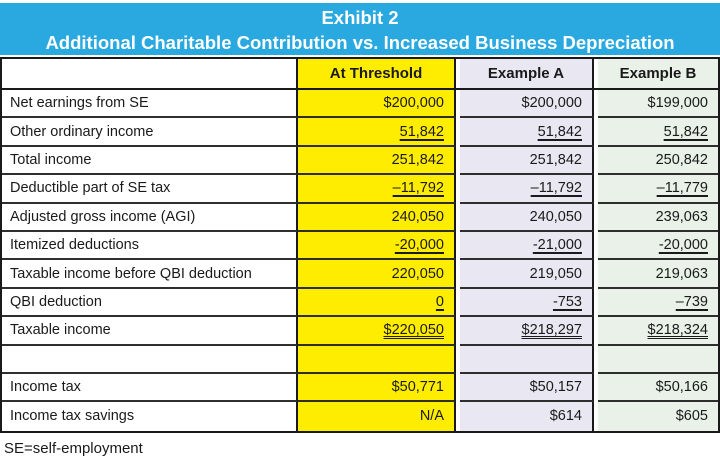  Describe the element at coordinates (658, 359) in the screenshot. I see `value-cell-example-b` at that location.